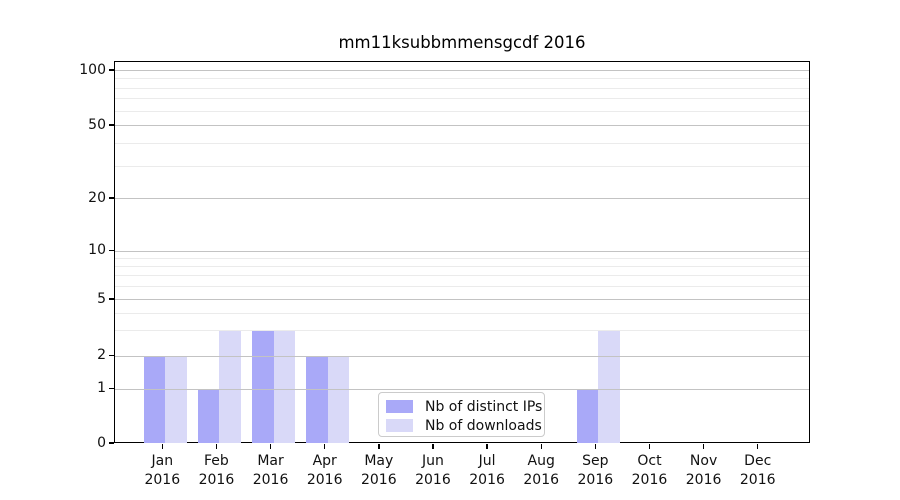 The width and height of the screenshot is (900, 500). What do you see at coordinates (649, 470) in the screenshot?
I see `x-tick-label-oct: Oct 2016` at bounding box center [649, 470].